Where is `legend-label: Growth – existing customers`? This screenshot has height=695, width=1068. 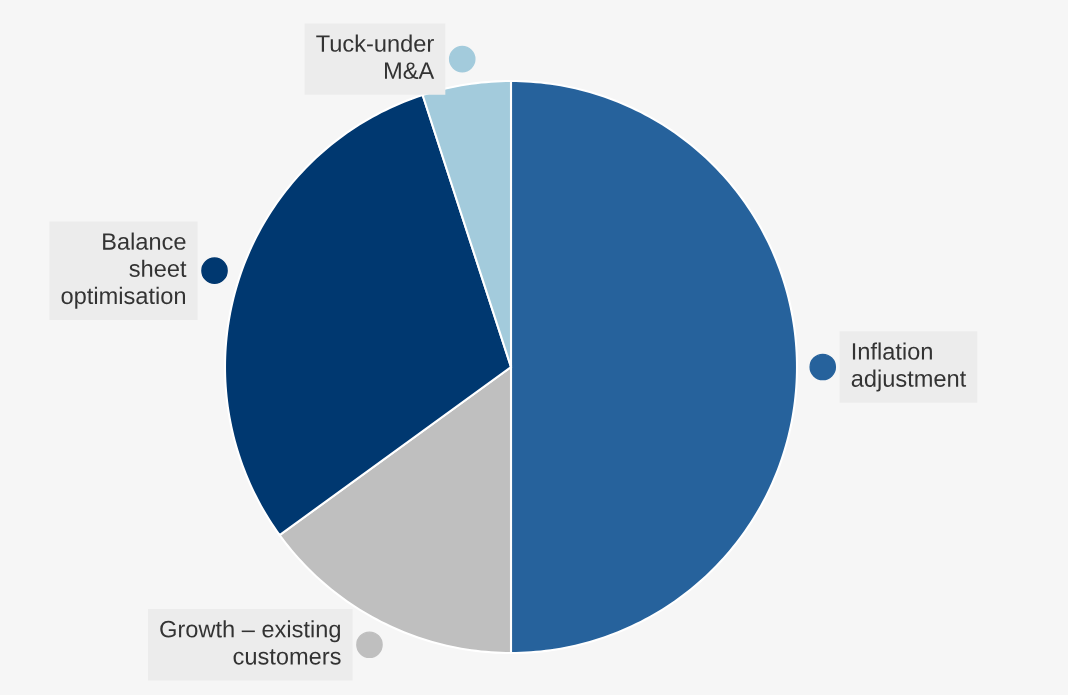 legend-label: Growth – existing customers is located at coordinates (250, 642).